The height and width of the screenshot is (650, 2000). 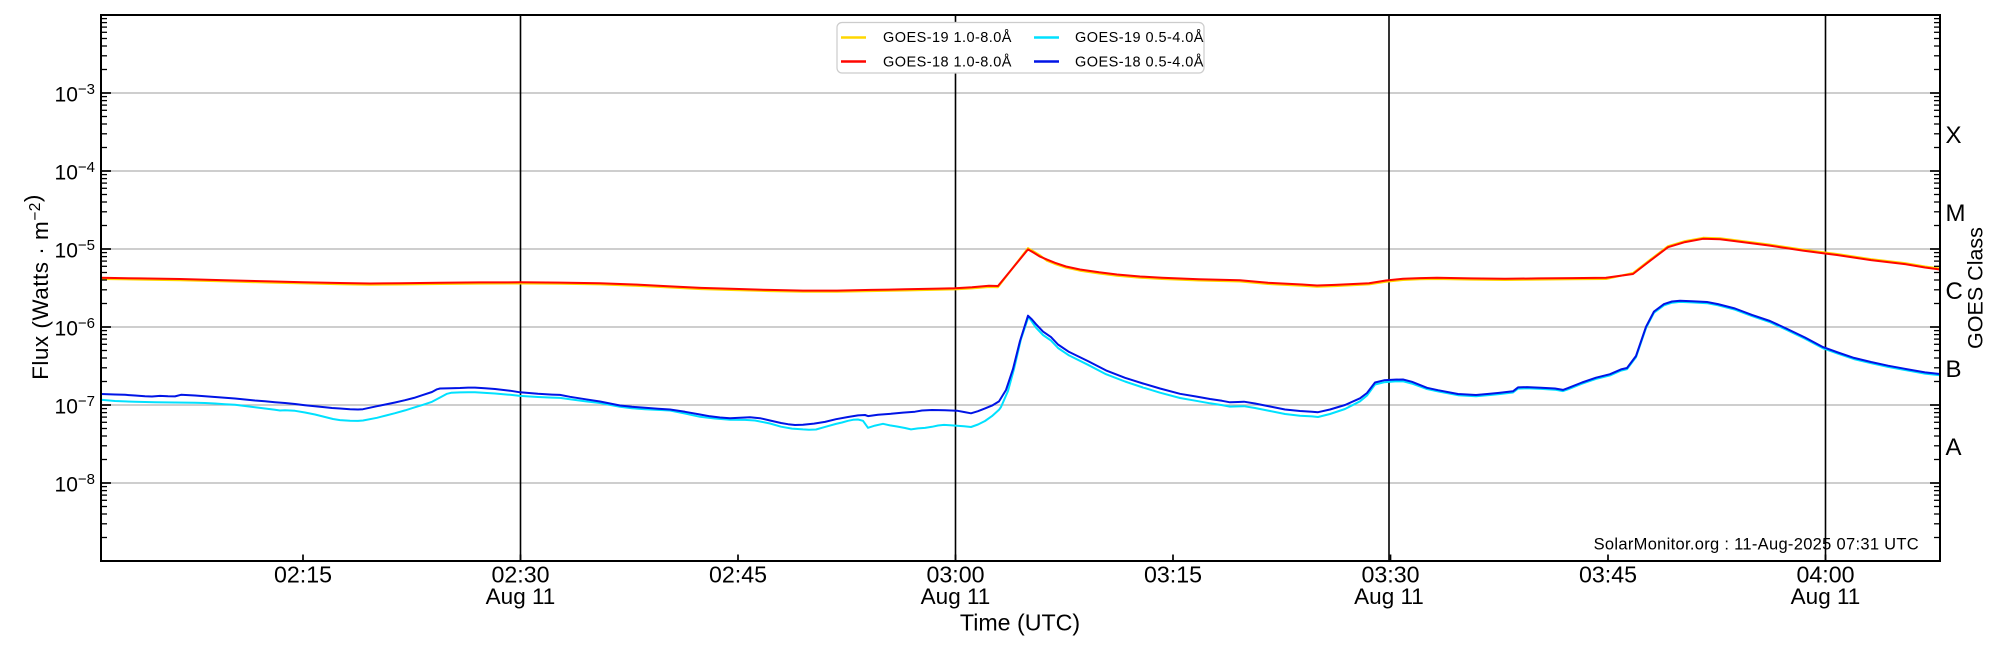 What do you see at coordinates (303, 575) in the screenshot?
I see `svg-text: 02:15` at bounding box center [303, 575].